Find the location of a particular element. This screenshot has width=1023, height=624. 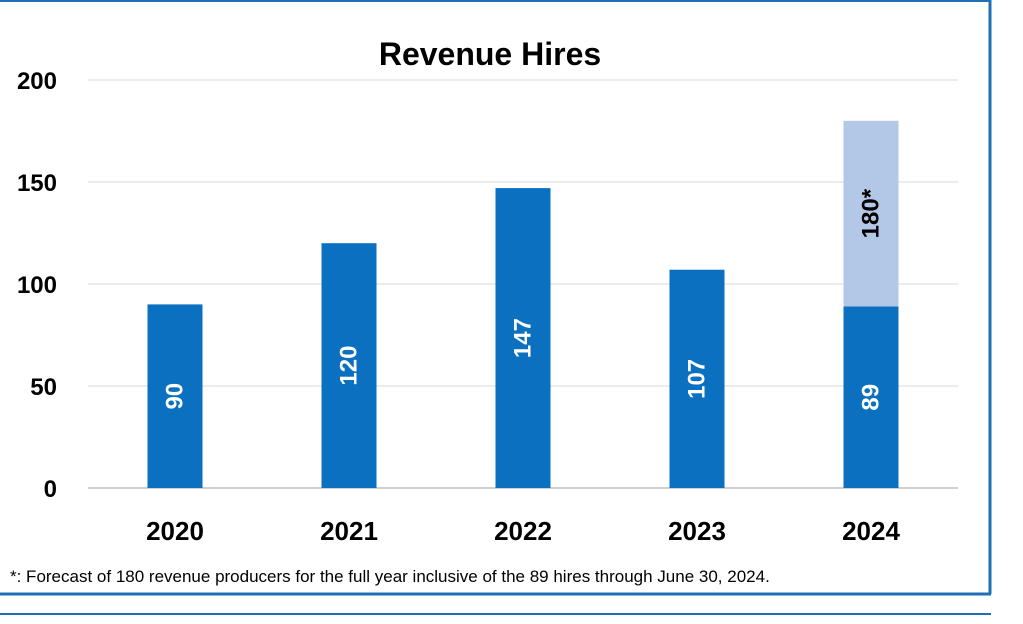

data-label: 120 is located at coordinates (349, 366).